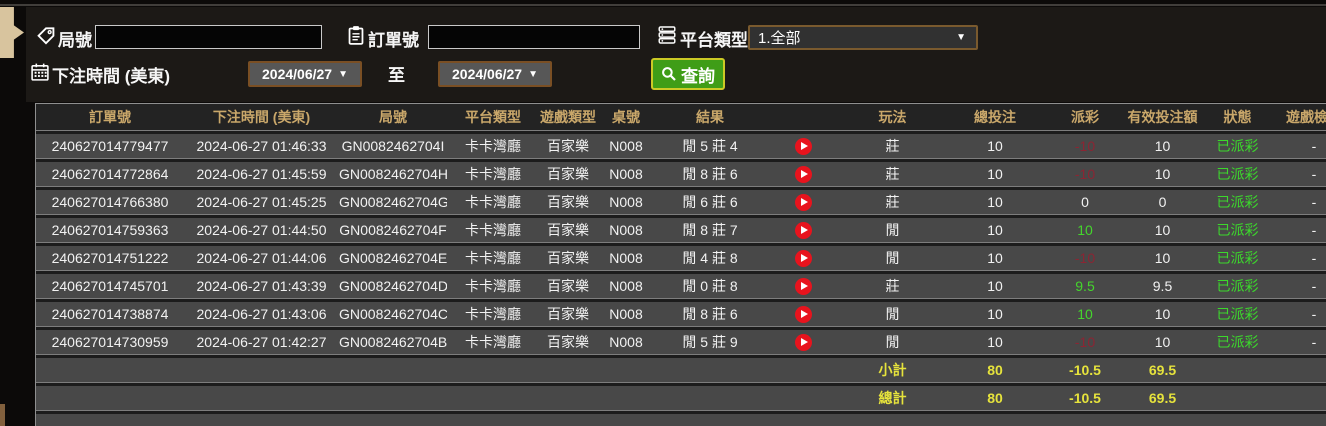 The height and width of the screenshot is (426, 1326). Describe the element at coordinates (1085, 371) in the screenshot. I see `subtotal-payout: -10.5` at that location.